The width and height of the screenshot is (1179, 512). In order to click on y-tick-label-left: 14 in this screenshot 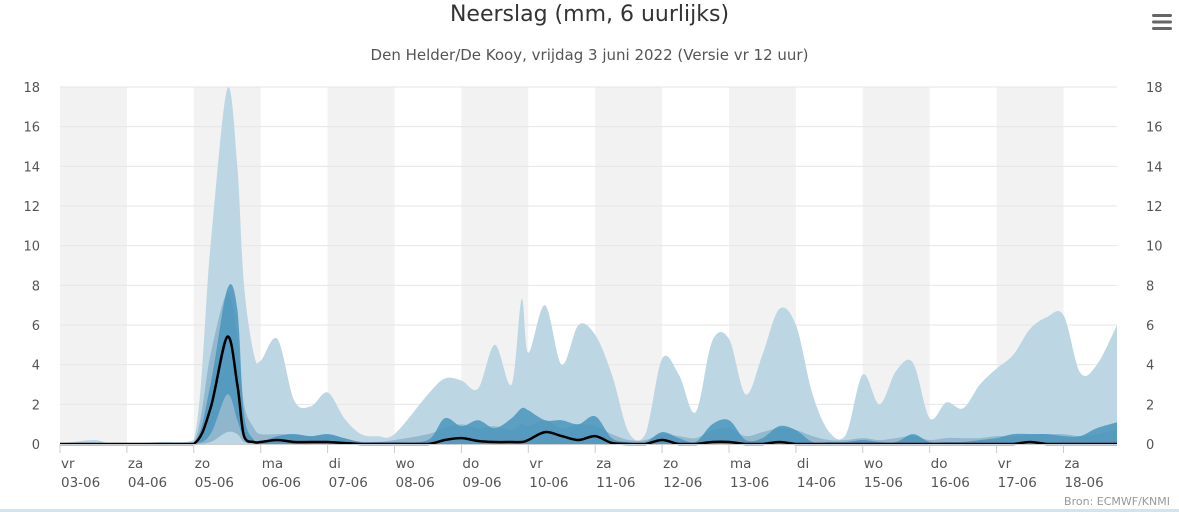, I will do `click(31, 167)`.